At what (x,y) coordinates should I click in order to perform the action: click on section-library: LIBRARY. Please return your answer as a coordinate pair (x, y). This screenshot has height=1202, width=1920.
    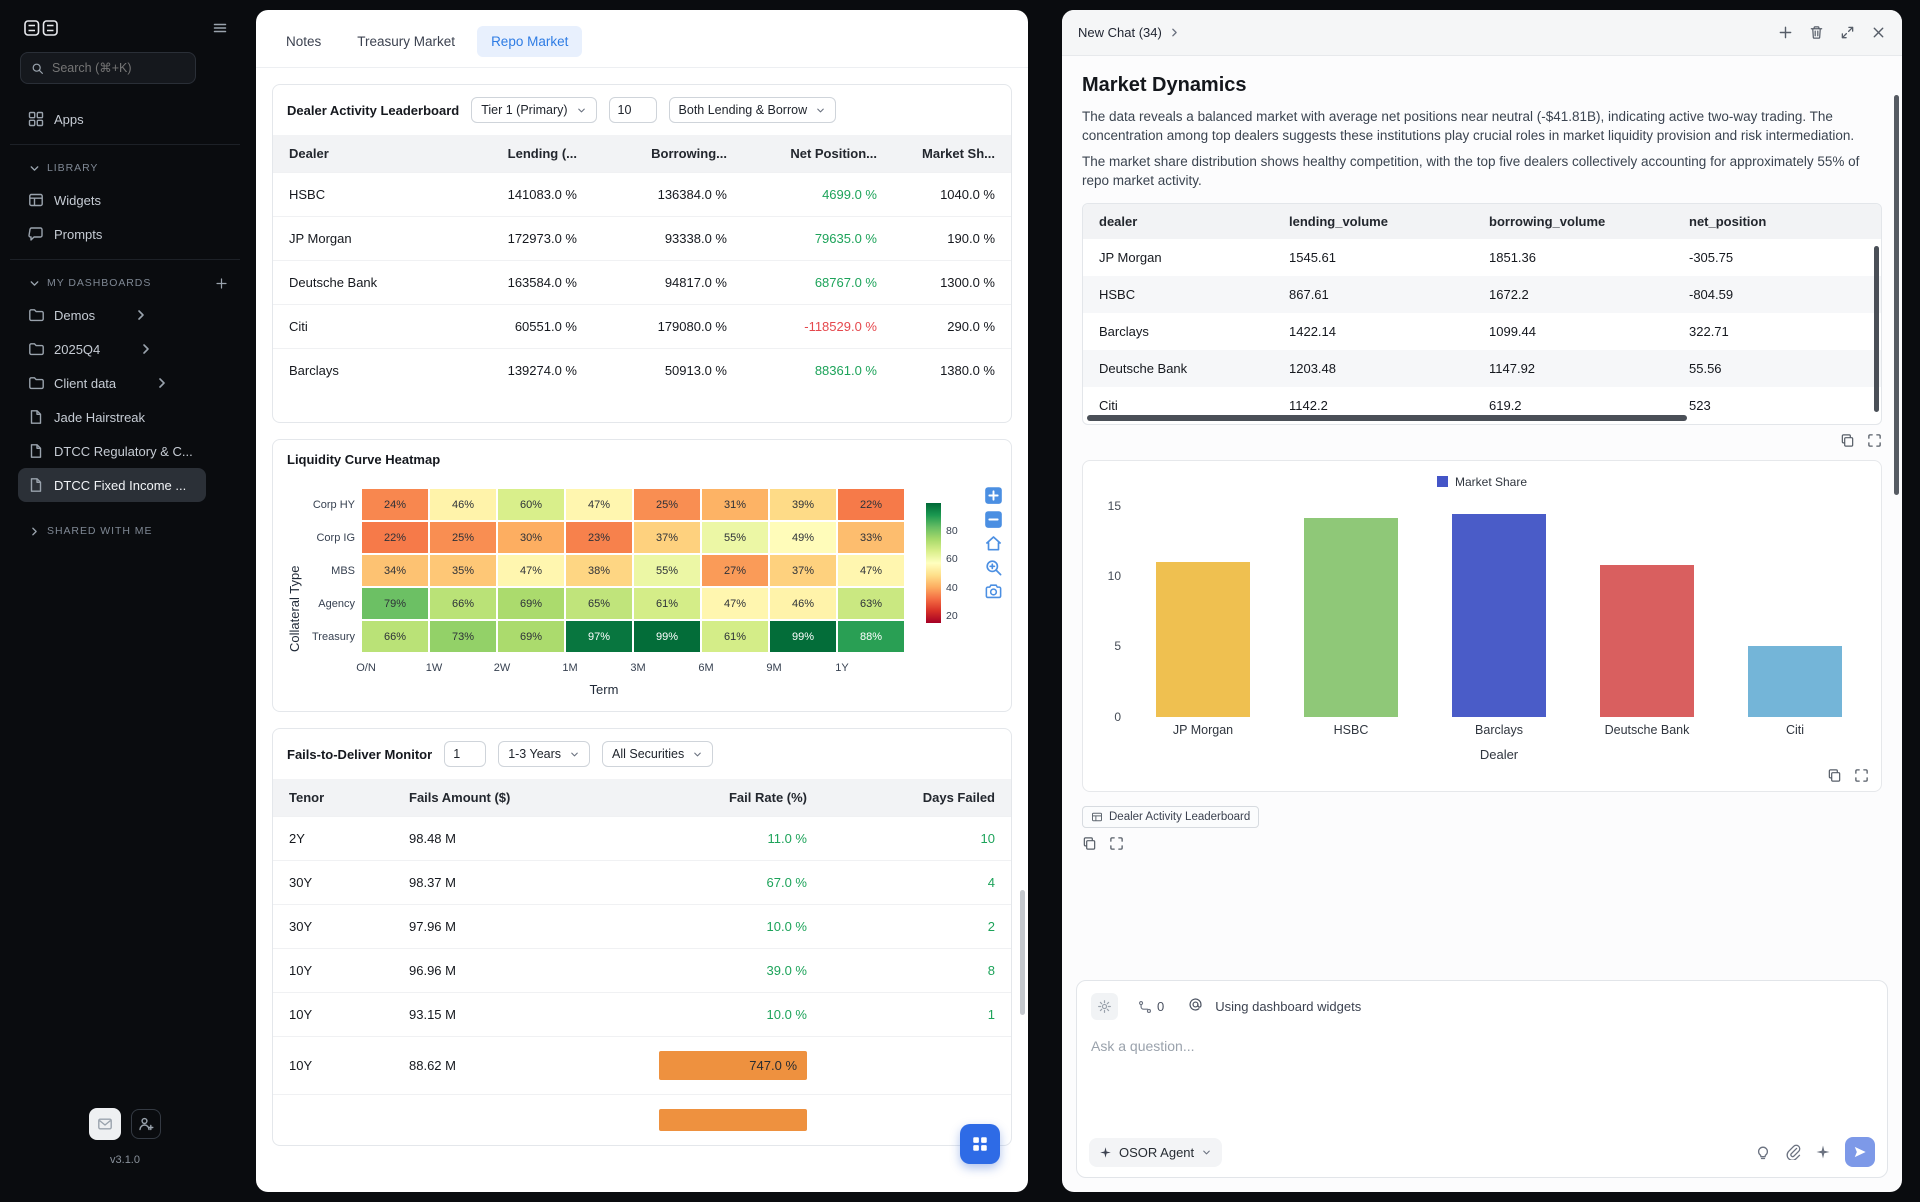
    Looking at the image, I should click on (128, 168).